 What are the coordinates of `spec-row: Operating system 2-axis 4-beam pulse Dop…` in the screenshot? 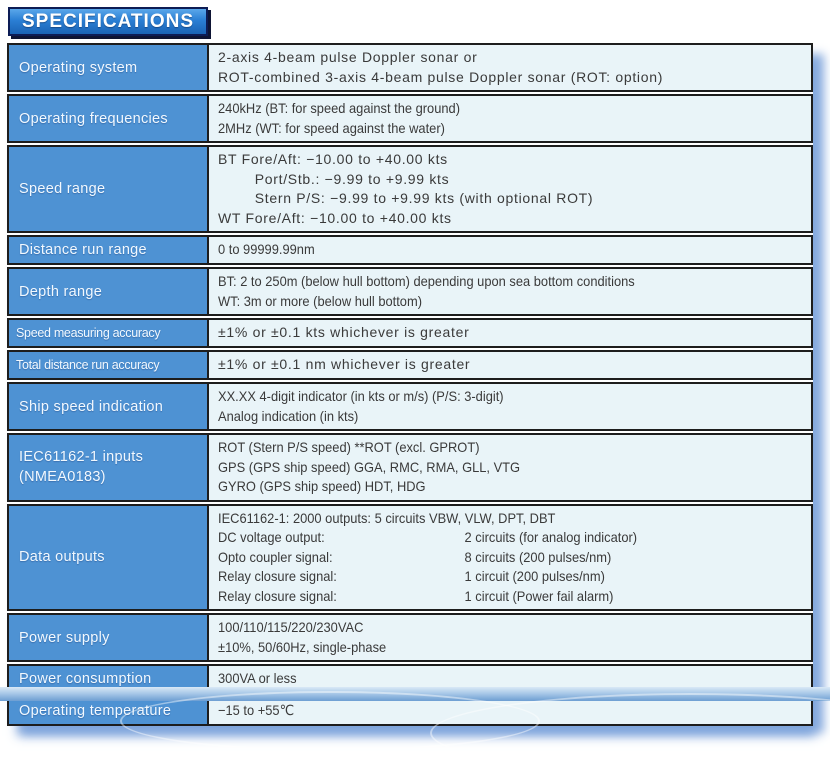 It's located at (410, 67).